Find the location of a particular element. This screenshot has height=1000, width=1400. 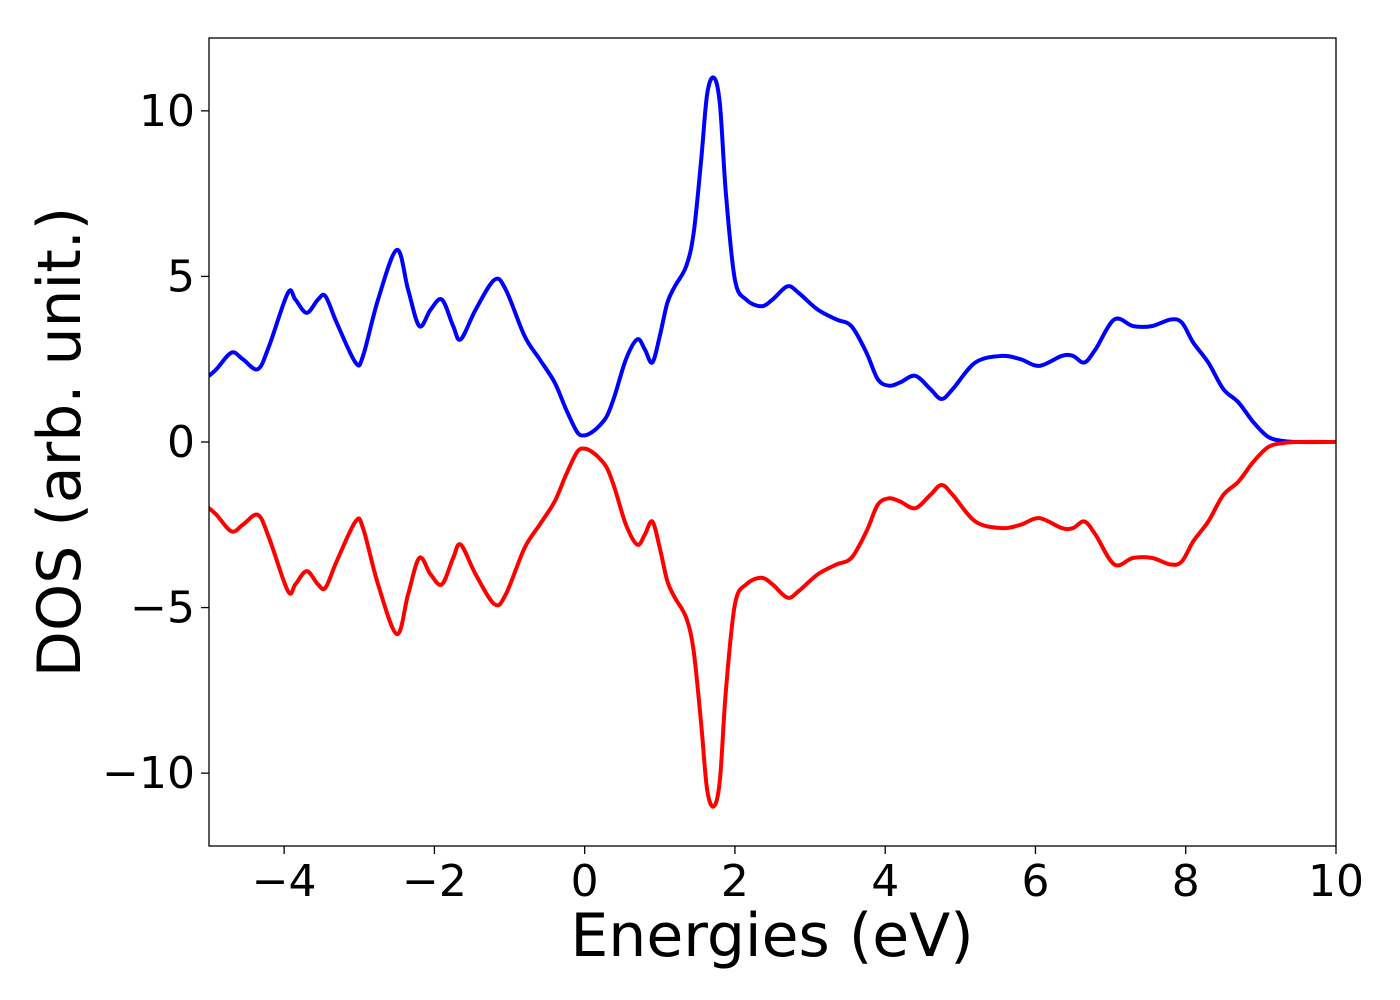

x-tick-label: 0 is located at coordinates (585, 881).